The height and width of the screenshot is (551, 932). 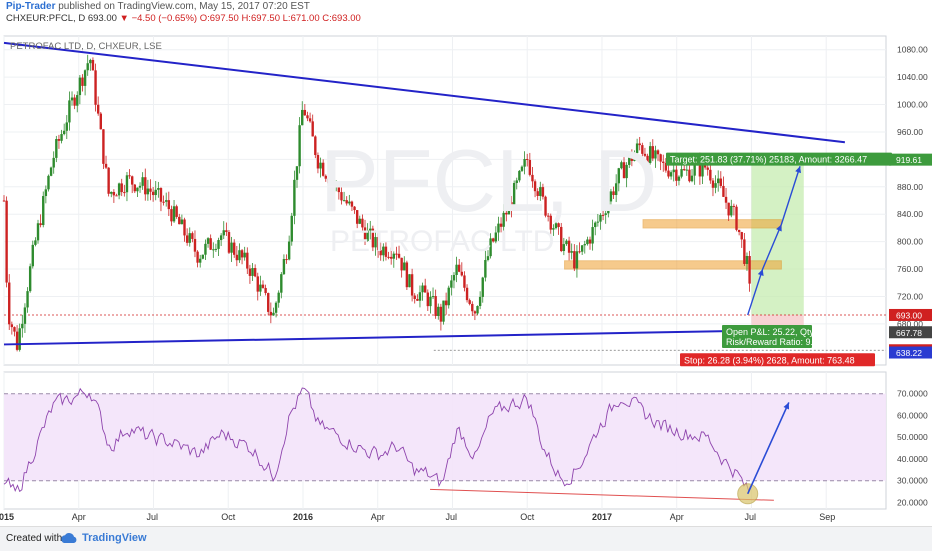 What do you see at coordinates (910, 132) in the screenshot?
I see `price-tick-label: 960.00` at bounding box center [910, 132].